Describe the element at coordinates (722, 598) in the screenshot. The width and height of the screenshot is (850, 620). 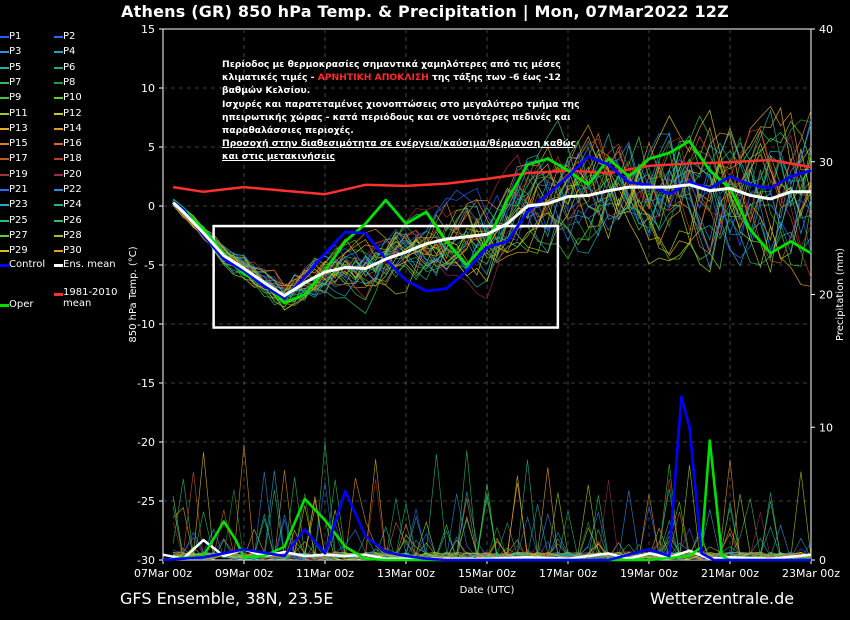
I see `source-caption: Wetterzentrale.de` at that location.